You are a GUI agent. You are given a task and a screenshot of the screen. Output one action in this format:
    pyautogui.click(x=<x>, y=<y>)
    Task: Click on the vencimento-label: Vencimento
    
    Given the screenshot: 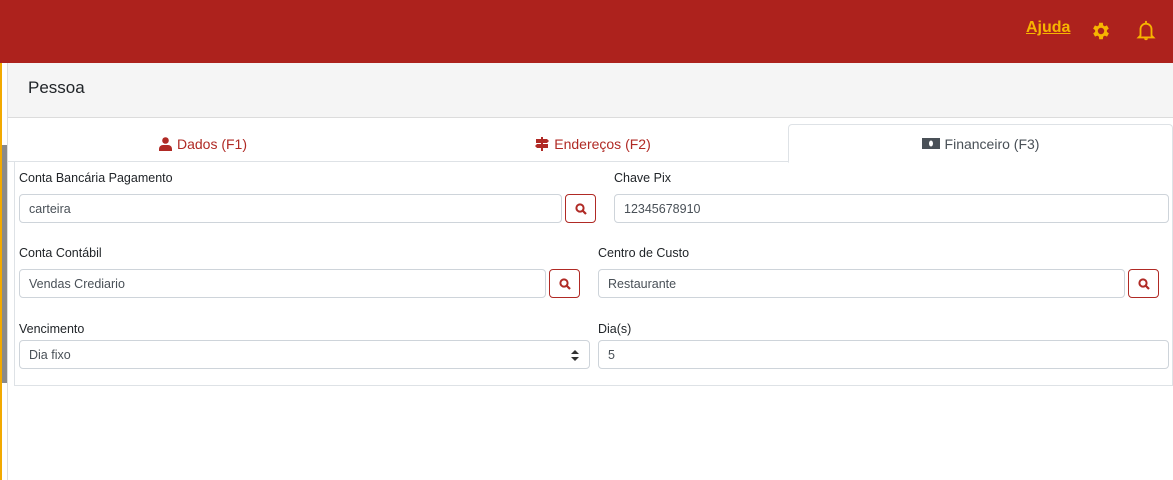 What is the action you would take?
    pyautogui.click(x=52, y=329)
    